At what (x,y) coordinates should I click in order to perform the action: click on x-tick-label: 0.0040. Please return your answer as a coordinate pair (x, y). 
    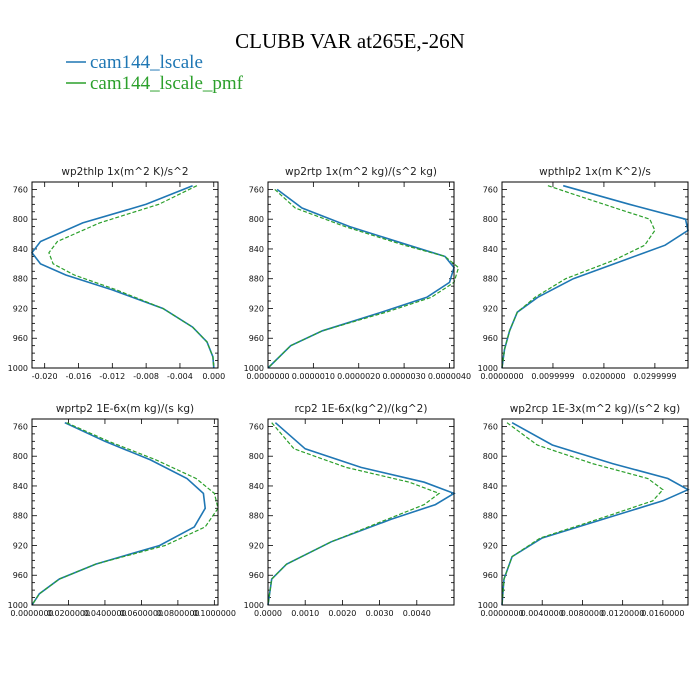
    Looking at the image, I should click on (417, 613).